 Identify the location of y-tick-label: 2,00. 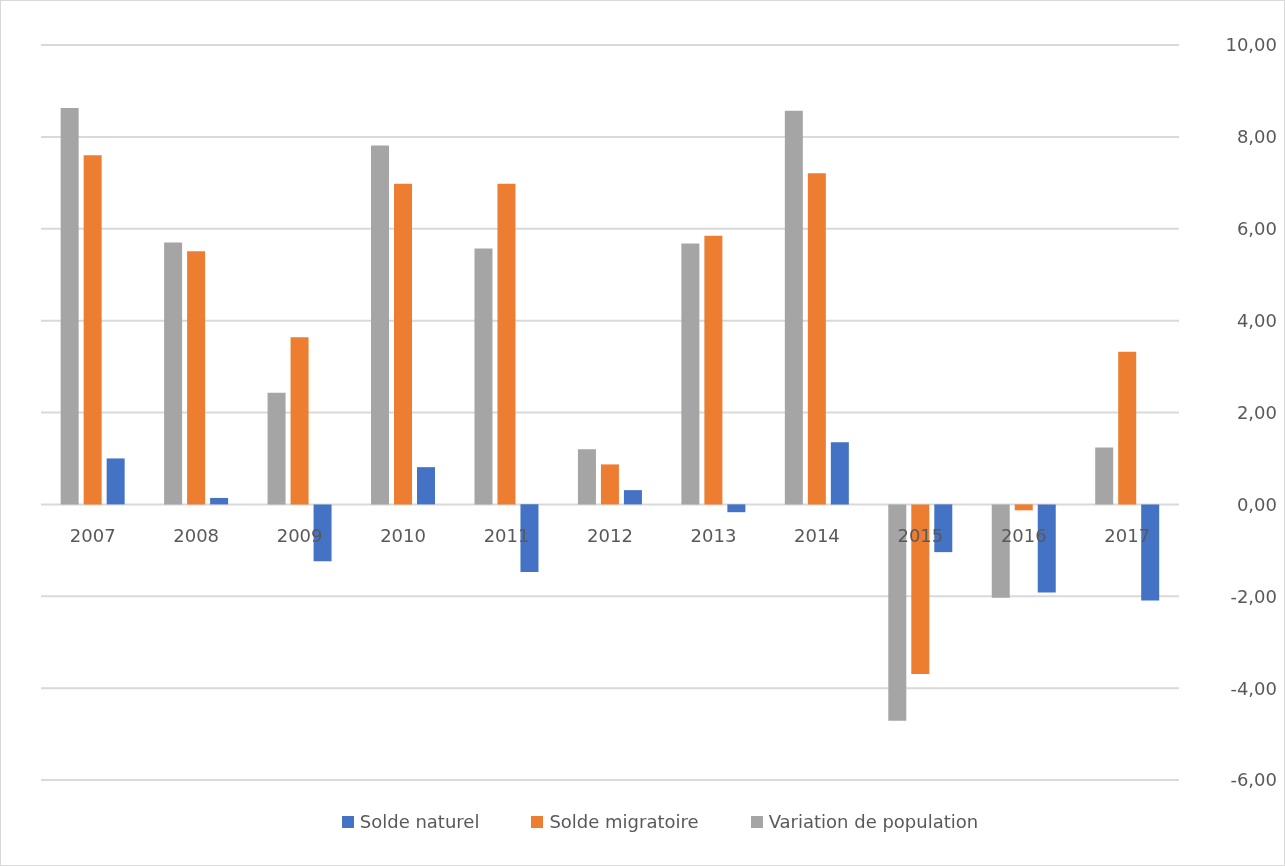
(1256, 412).